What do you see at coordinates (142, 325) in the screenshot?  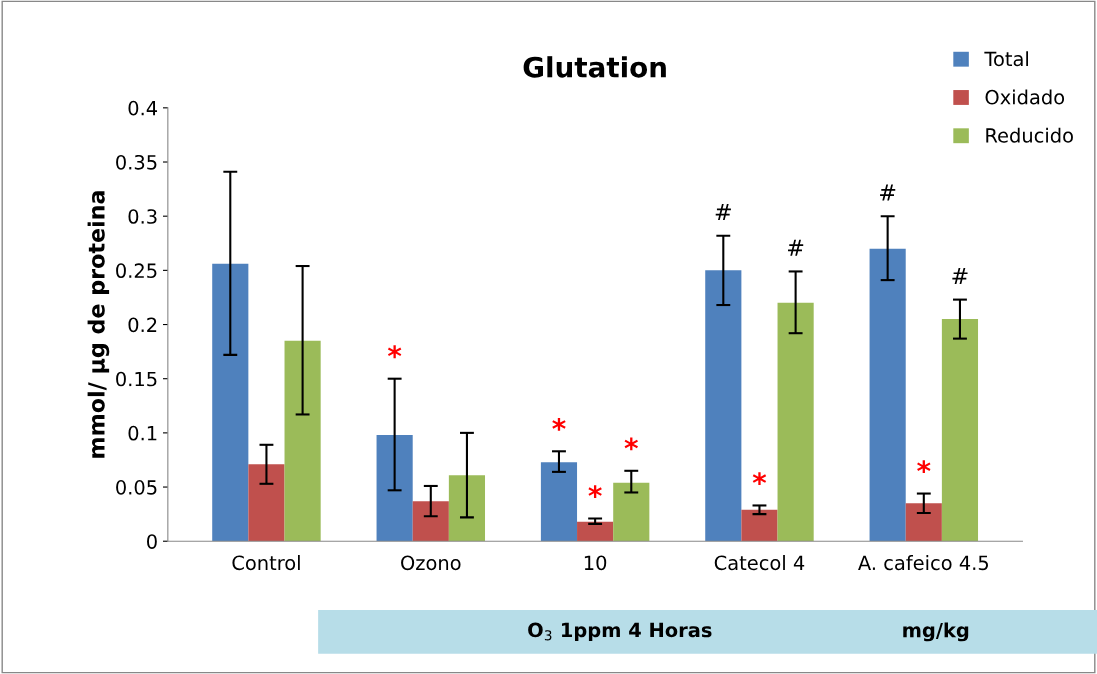 I see `y-tick-label: 0.2` at bounding box center [142, 325].